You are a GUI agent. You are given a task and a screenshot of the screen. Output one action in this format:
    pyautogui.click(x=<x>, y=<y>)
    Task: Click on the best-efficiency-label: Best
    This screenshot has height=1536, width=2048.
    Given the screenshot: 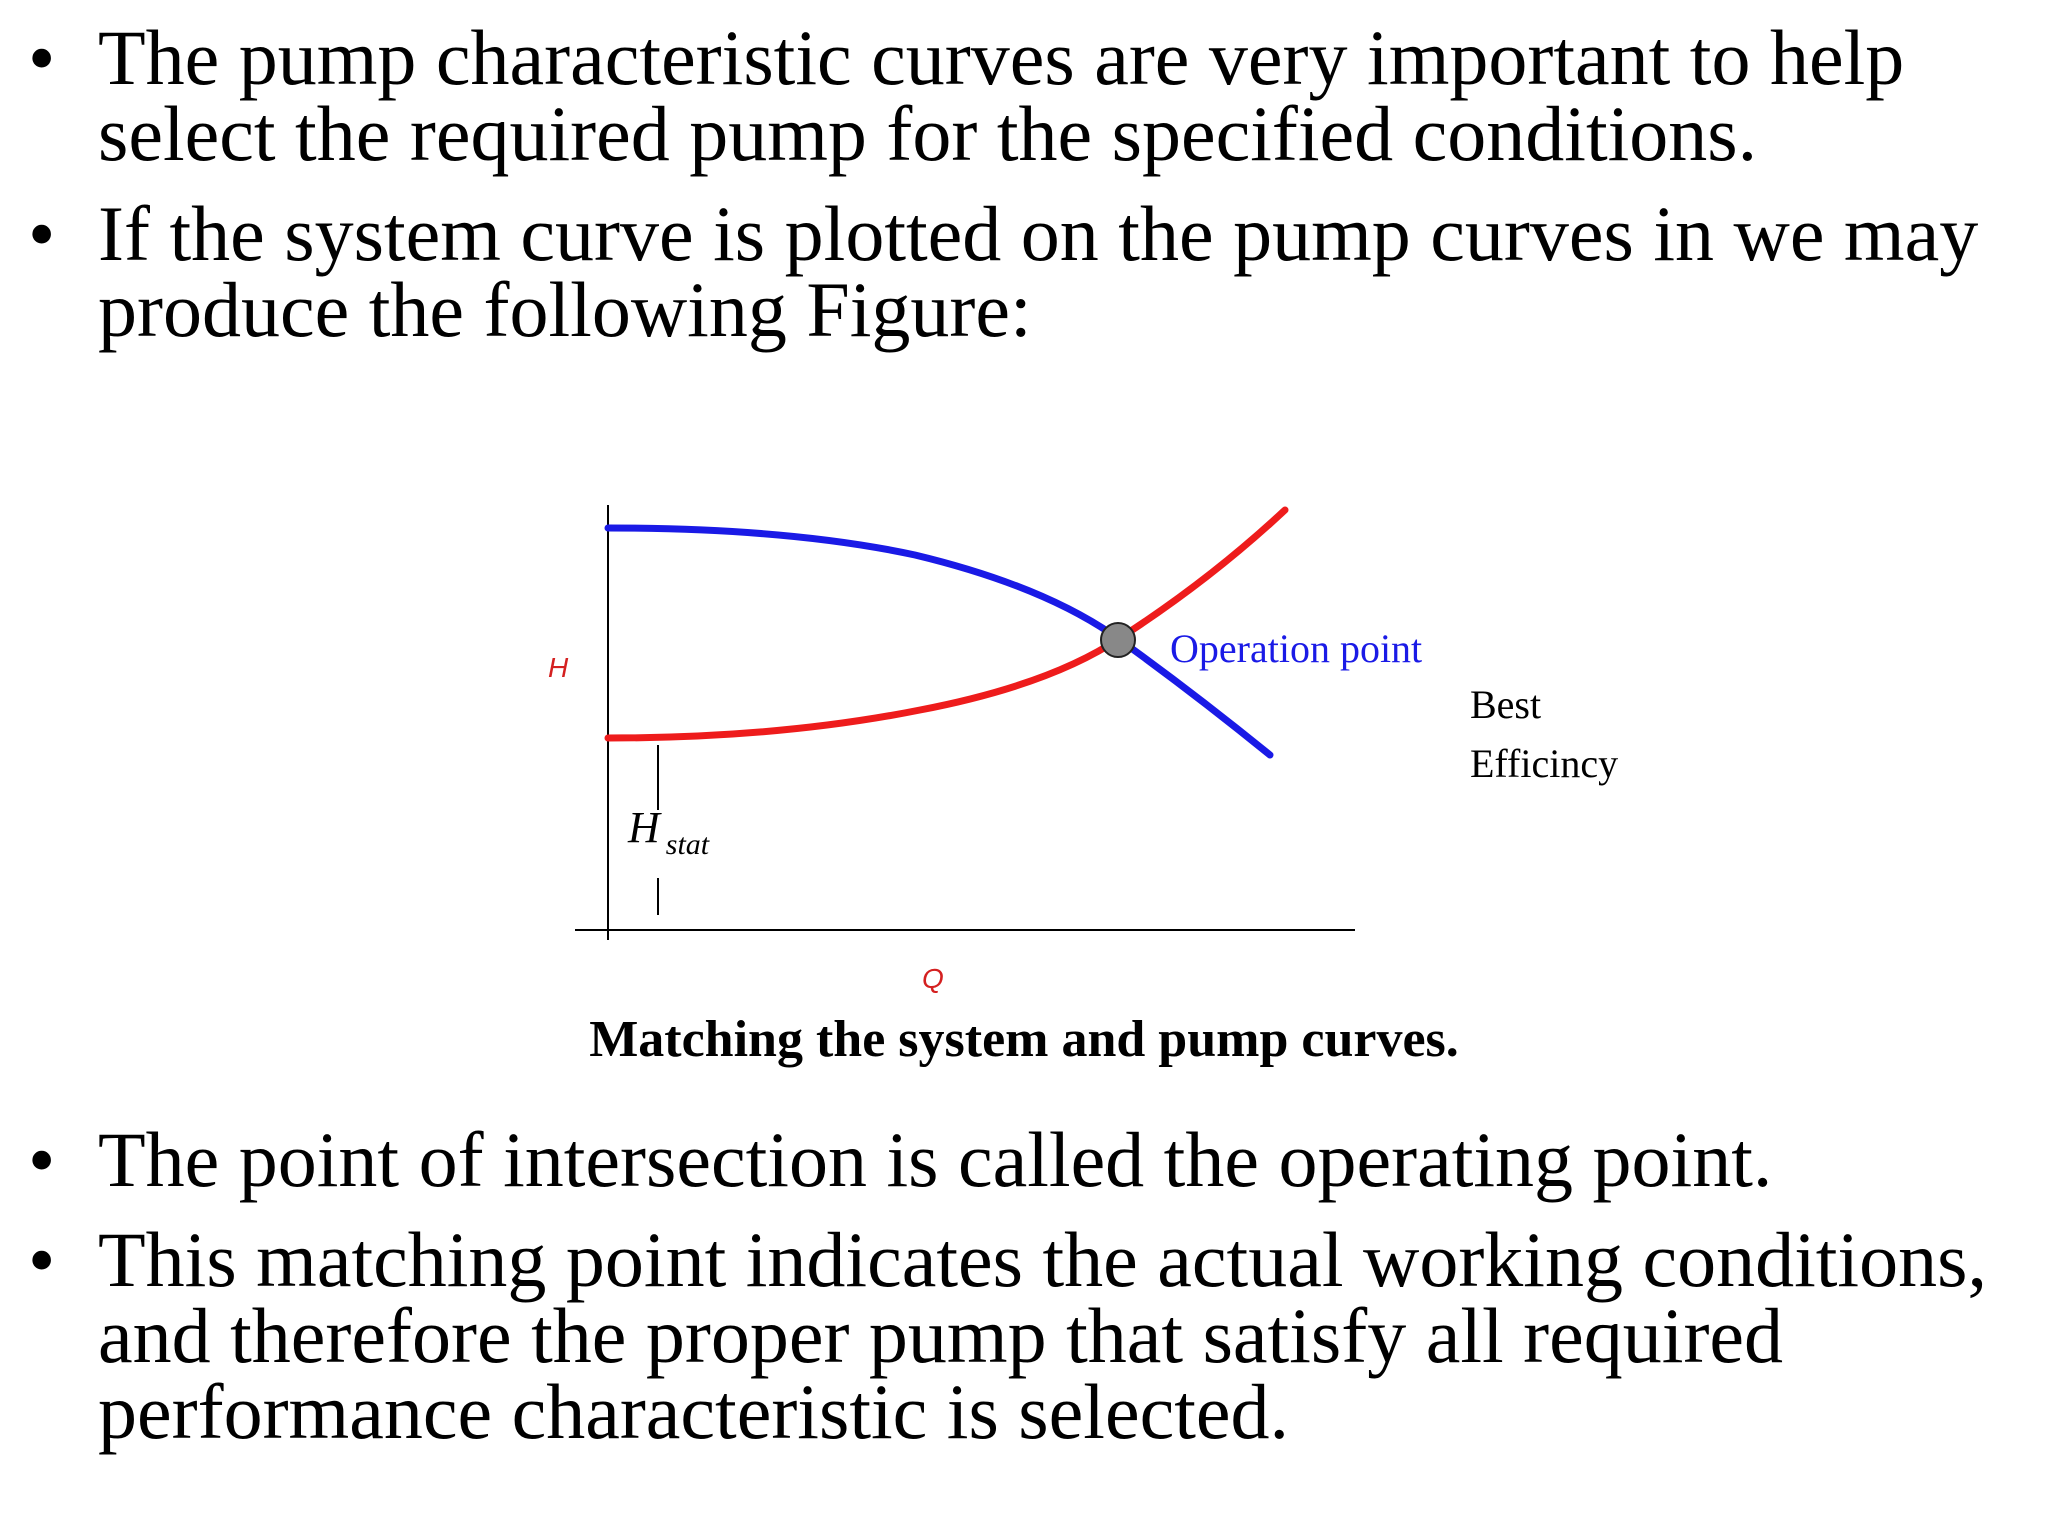 What is the action you would take?
    pyautogui.click(x=1505, y=704)
    